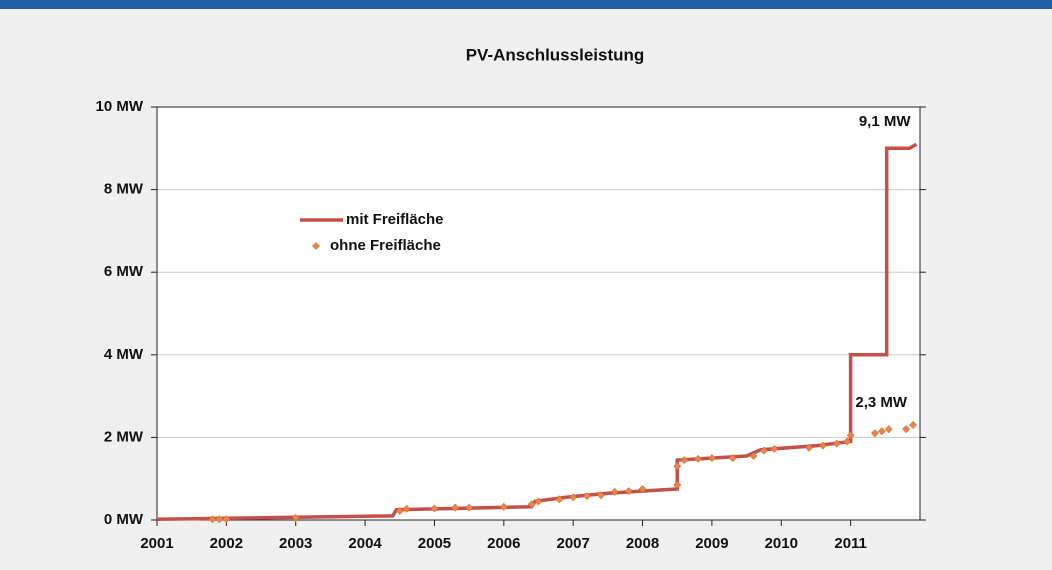 This screenshot has height=570, width=1052. What do you see at coordinates (434, 543) in the screenshot?
I see `x-tick-label: 2005` at bounding box center [434, 543].